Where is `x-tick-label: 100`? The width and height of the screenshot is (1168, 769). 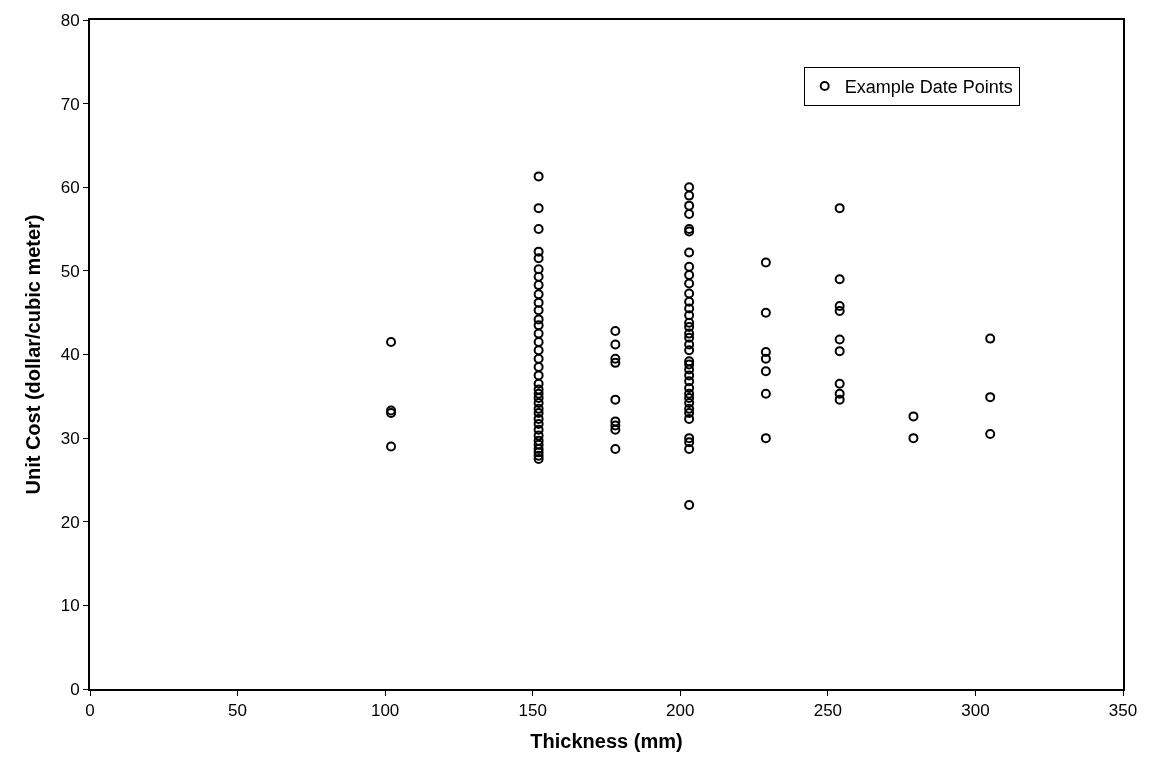
x-tick-label: 100 is located at coordinates (385, 711).